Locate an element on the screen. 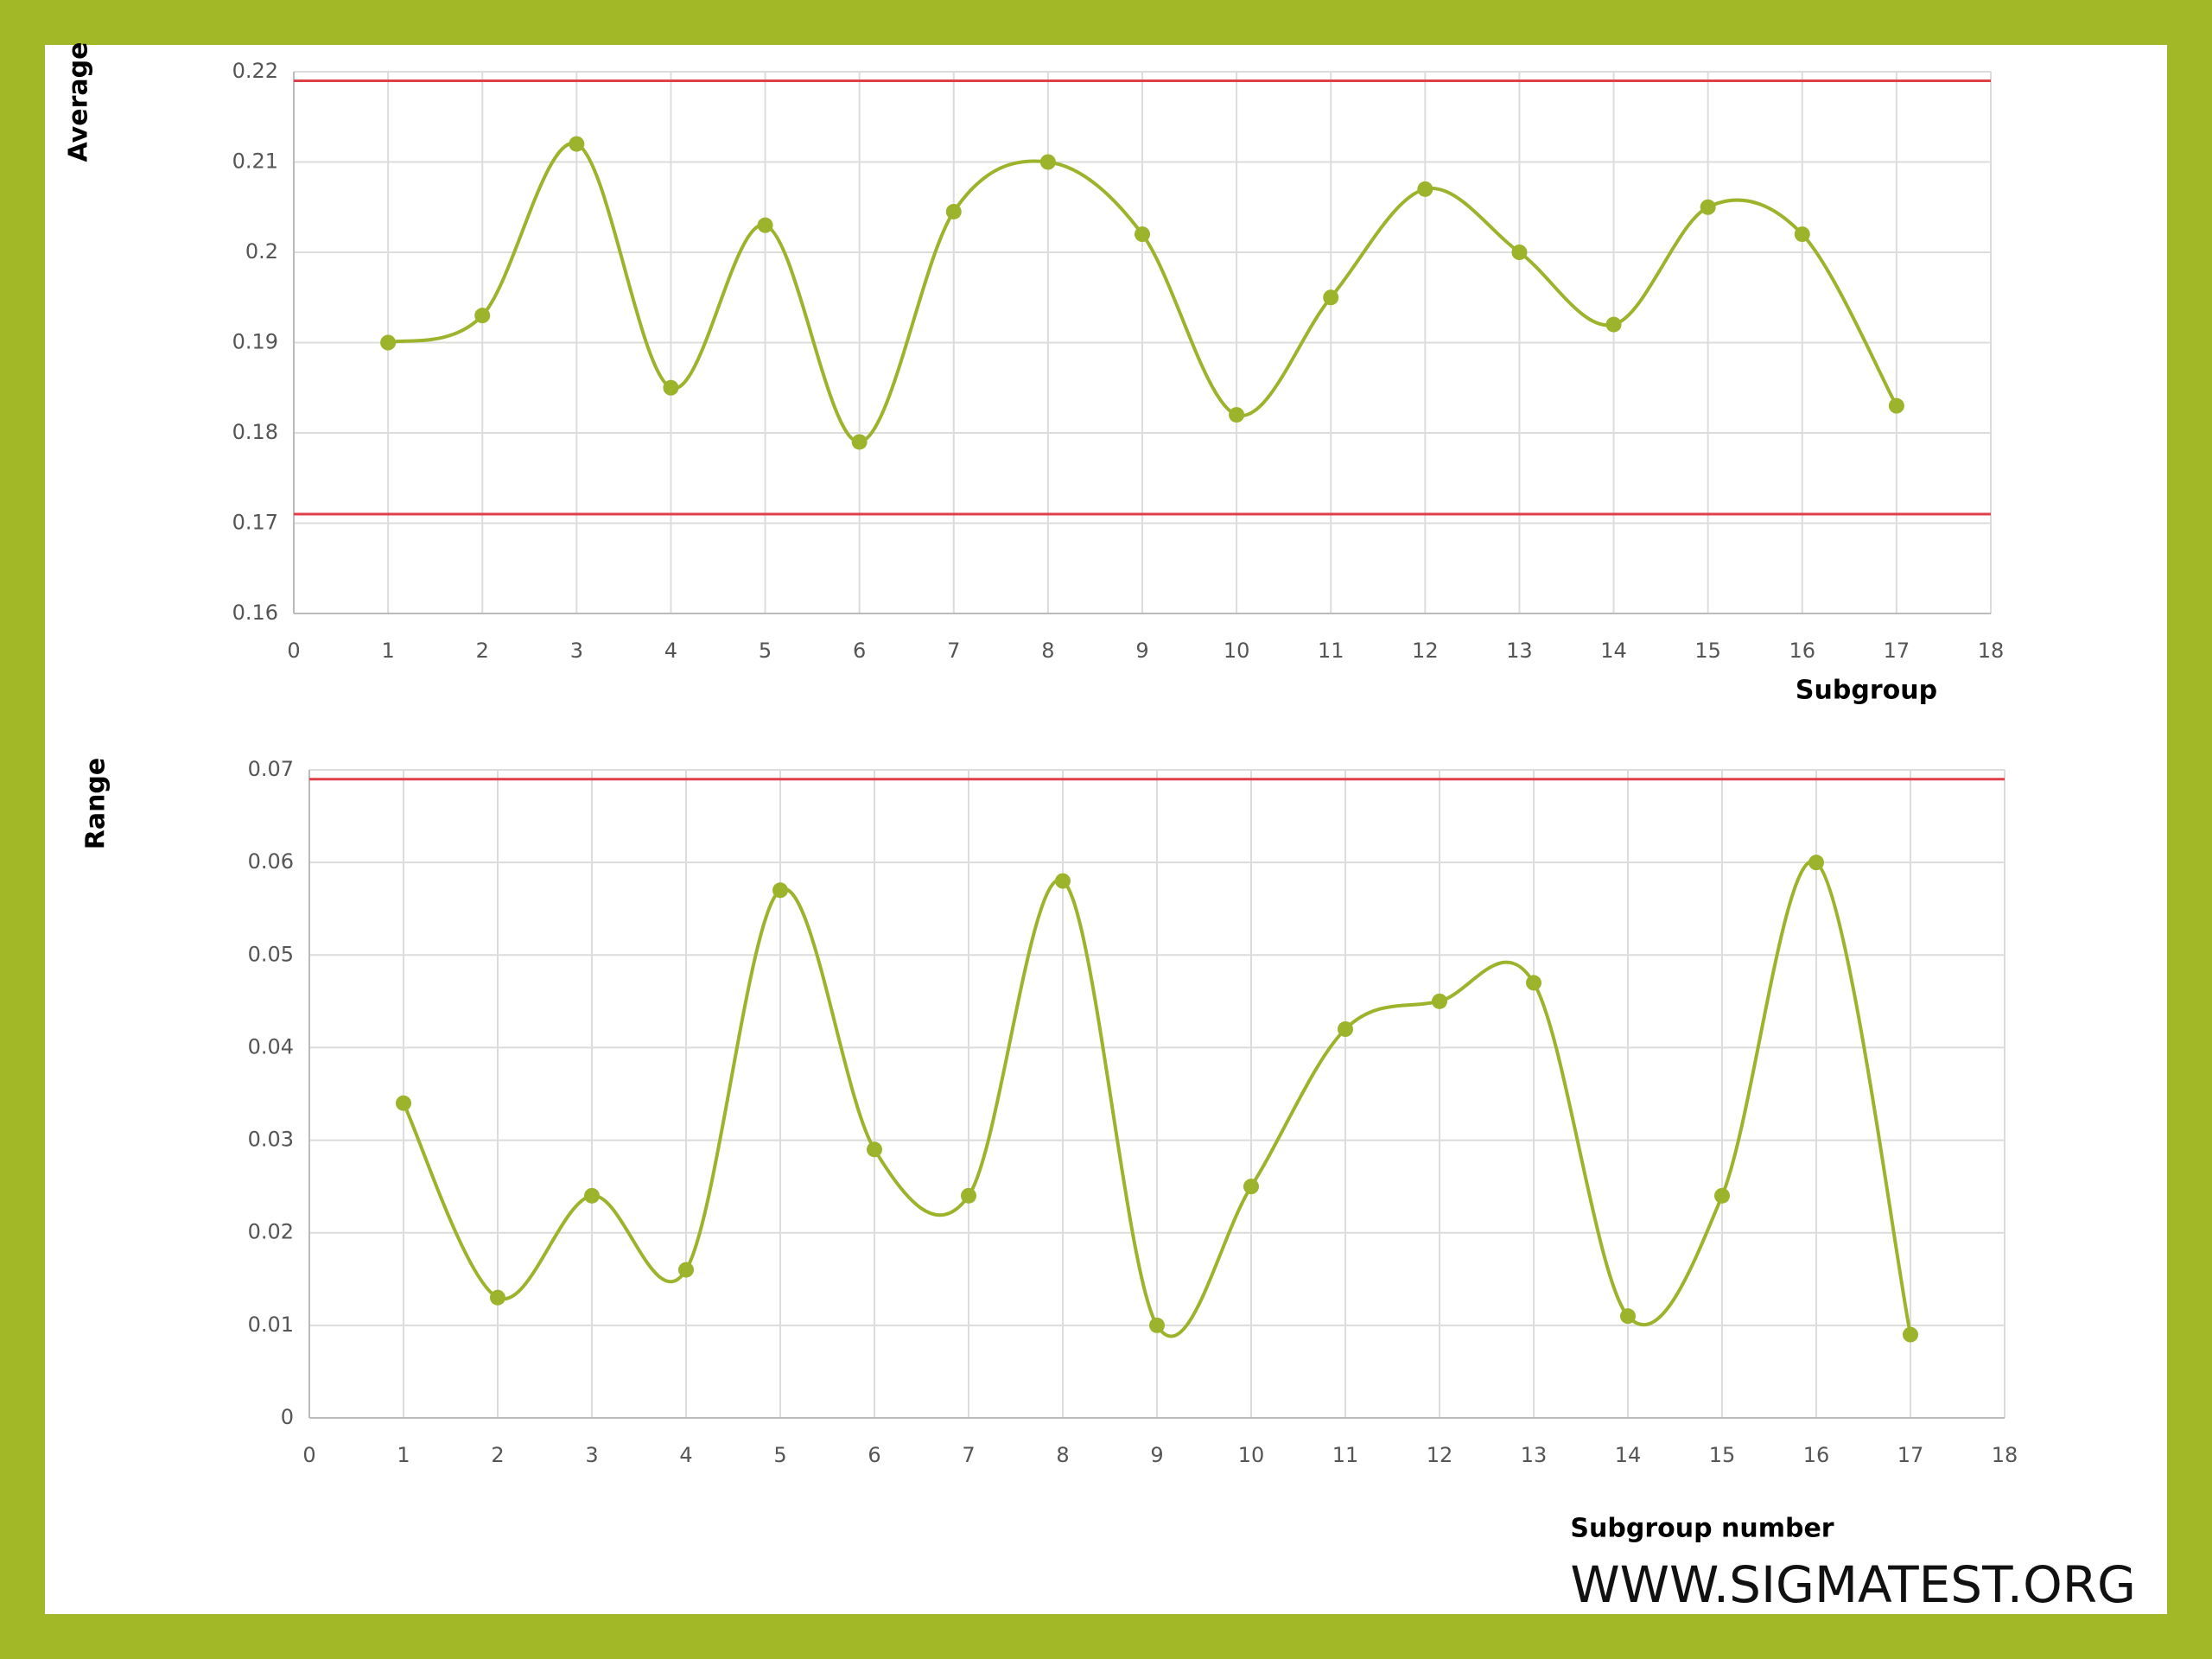  y-tick-label: 0.2 is located at coordinates (261, 251).